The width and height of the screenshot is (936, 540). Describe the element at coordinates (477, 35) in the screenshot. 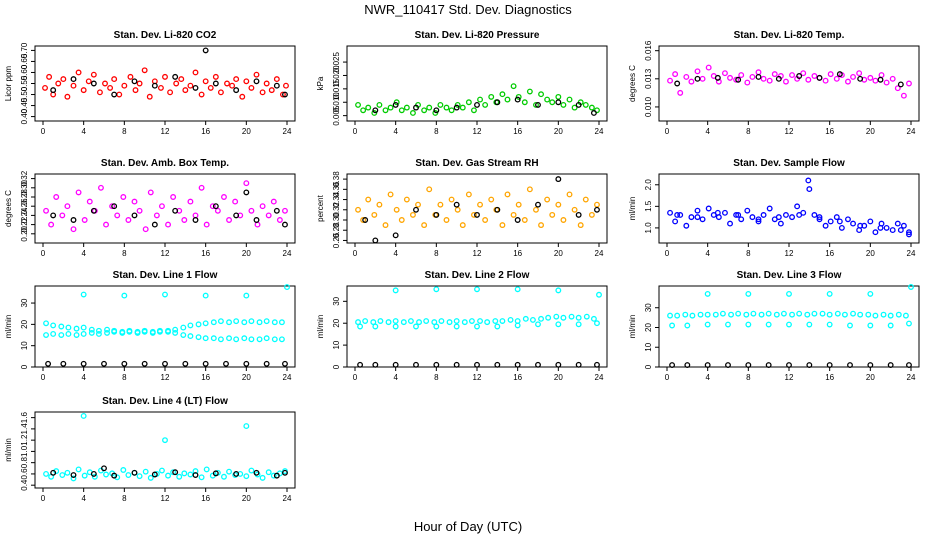

I see `panel-title: Stan. Dev. Li-820 Pressure` at that location.